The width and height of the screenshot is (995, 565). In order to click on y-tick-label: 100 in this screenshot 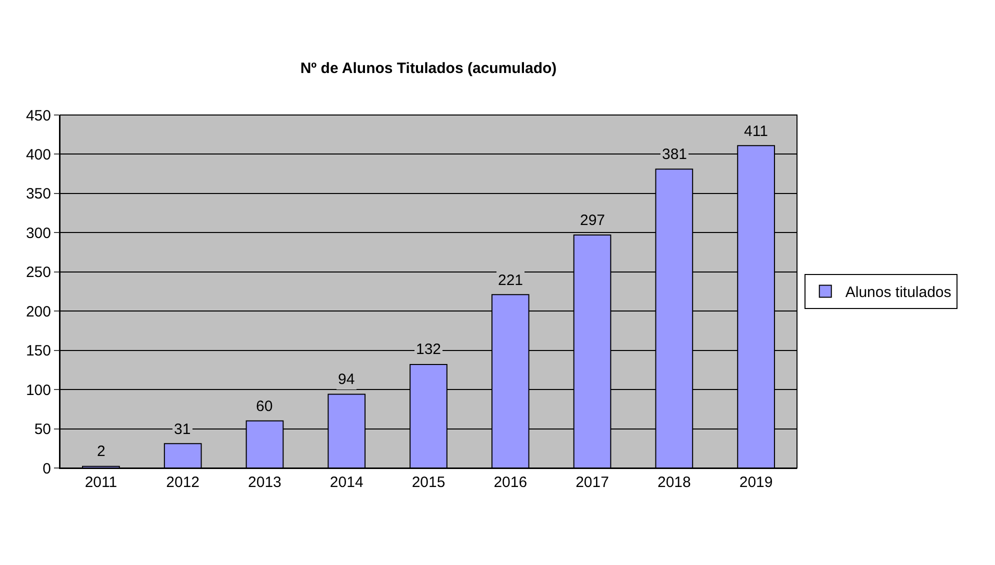, I will do `click(38, 390)`.